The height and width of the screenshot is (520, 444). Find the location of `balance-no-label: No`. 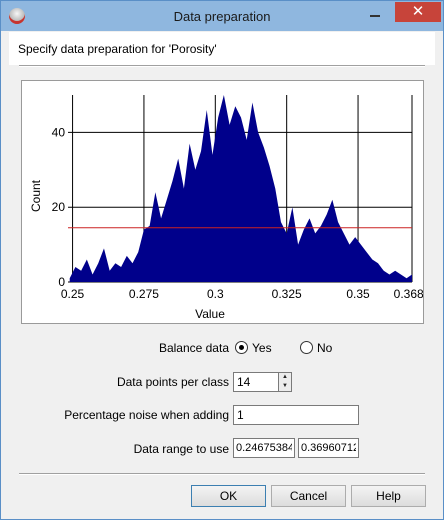

balance-no-label: No is located at coordinates (325, 348).